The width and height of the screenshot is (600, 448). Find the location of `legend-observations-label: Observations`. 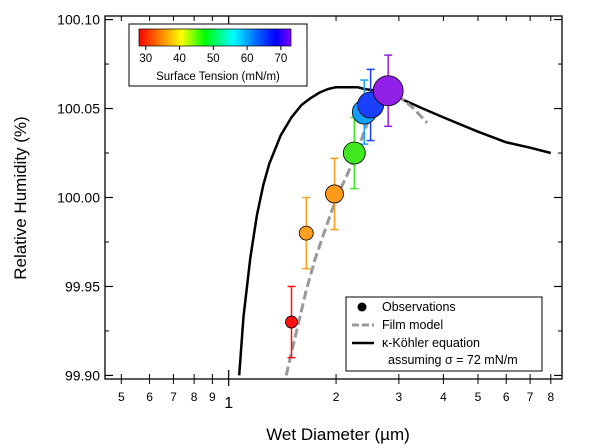

legend-observations-label: Observations is located at coordinates (419, 307).